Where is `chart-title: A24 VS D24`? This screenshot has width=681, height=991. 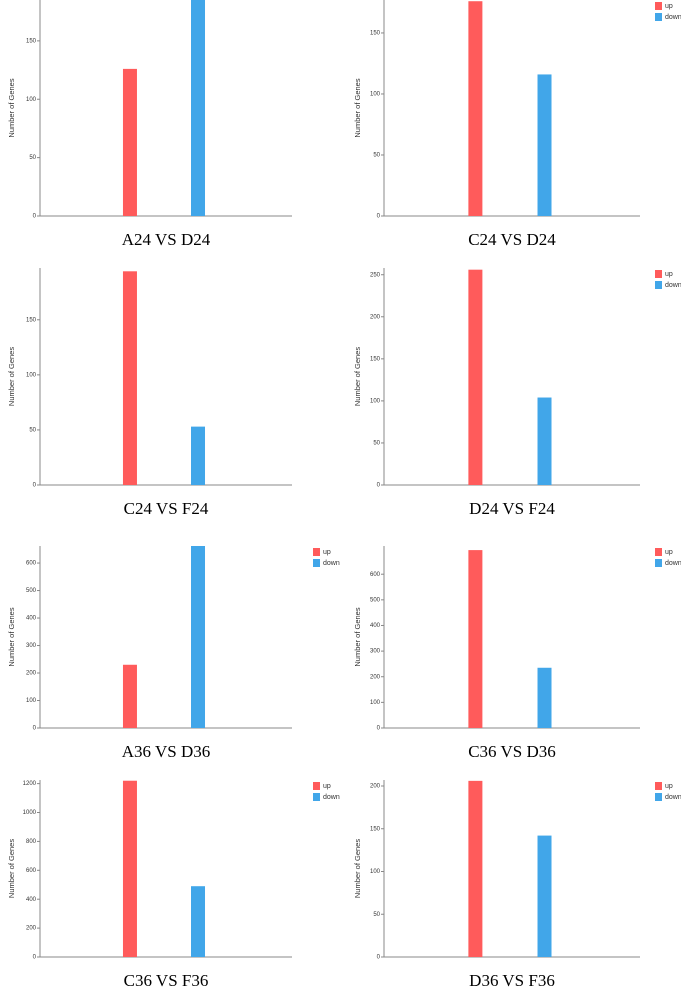
chart-title: A24 VS D24 is located at coordinates (166, 239).